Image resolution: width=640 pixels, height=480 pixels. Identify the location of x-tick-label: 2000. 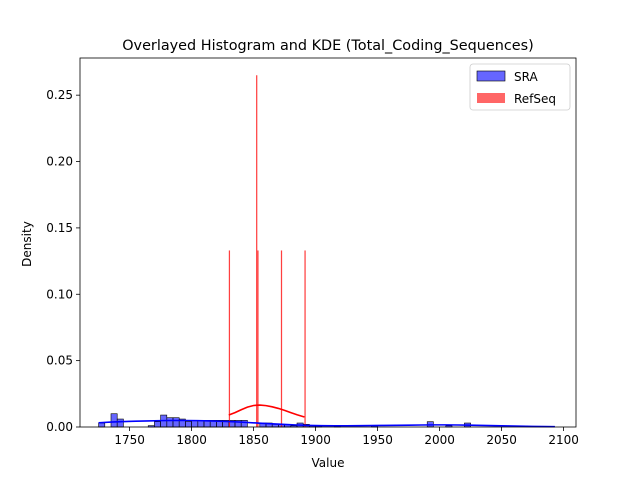
(439, 440).